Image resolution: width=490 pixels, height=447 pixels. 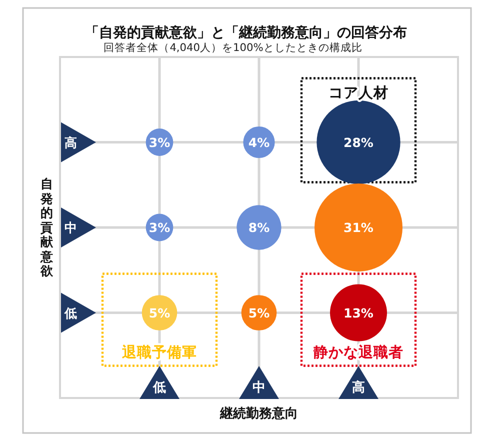 I want to click on y-tick-label: 中, so click(x=71, y=227).